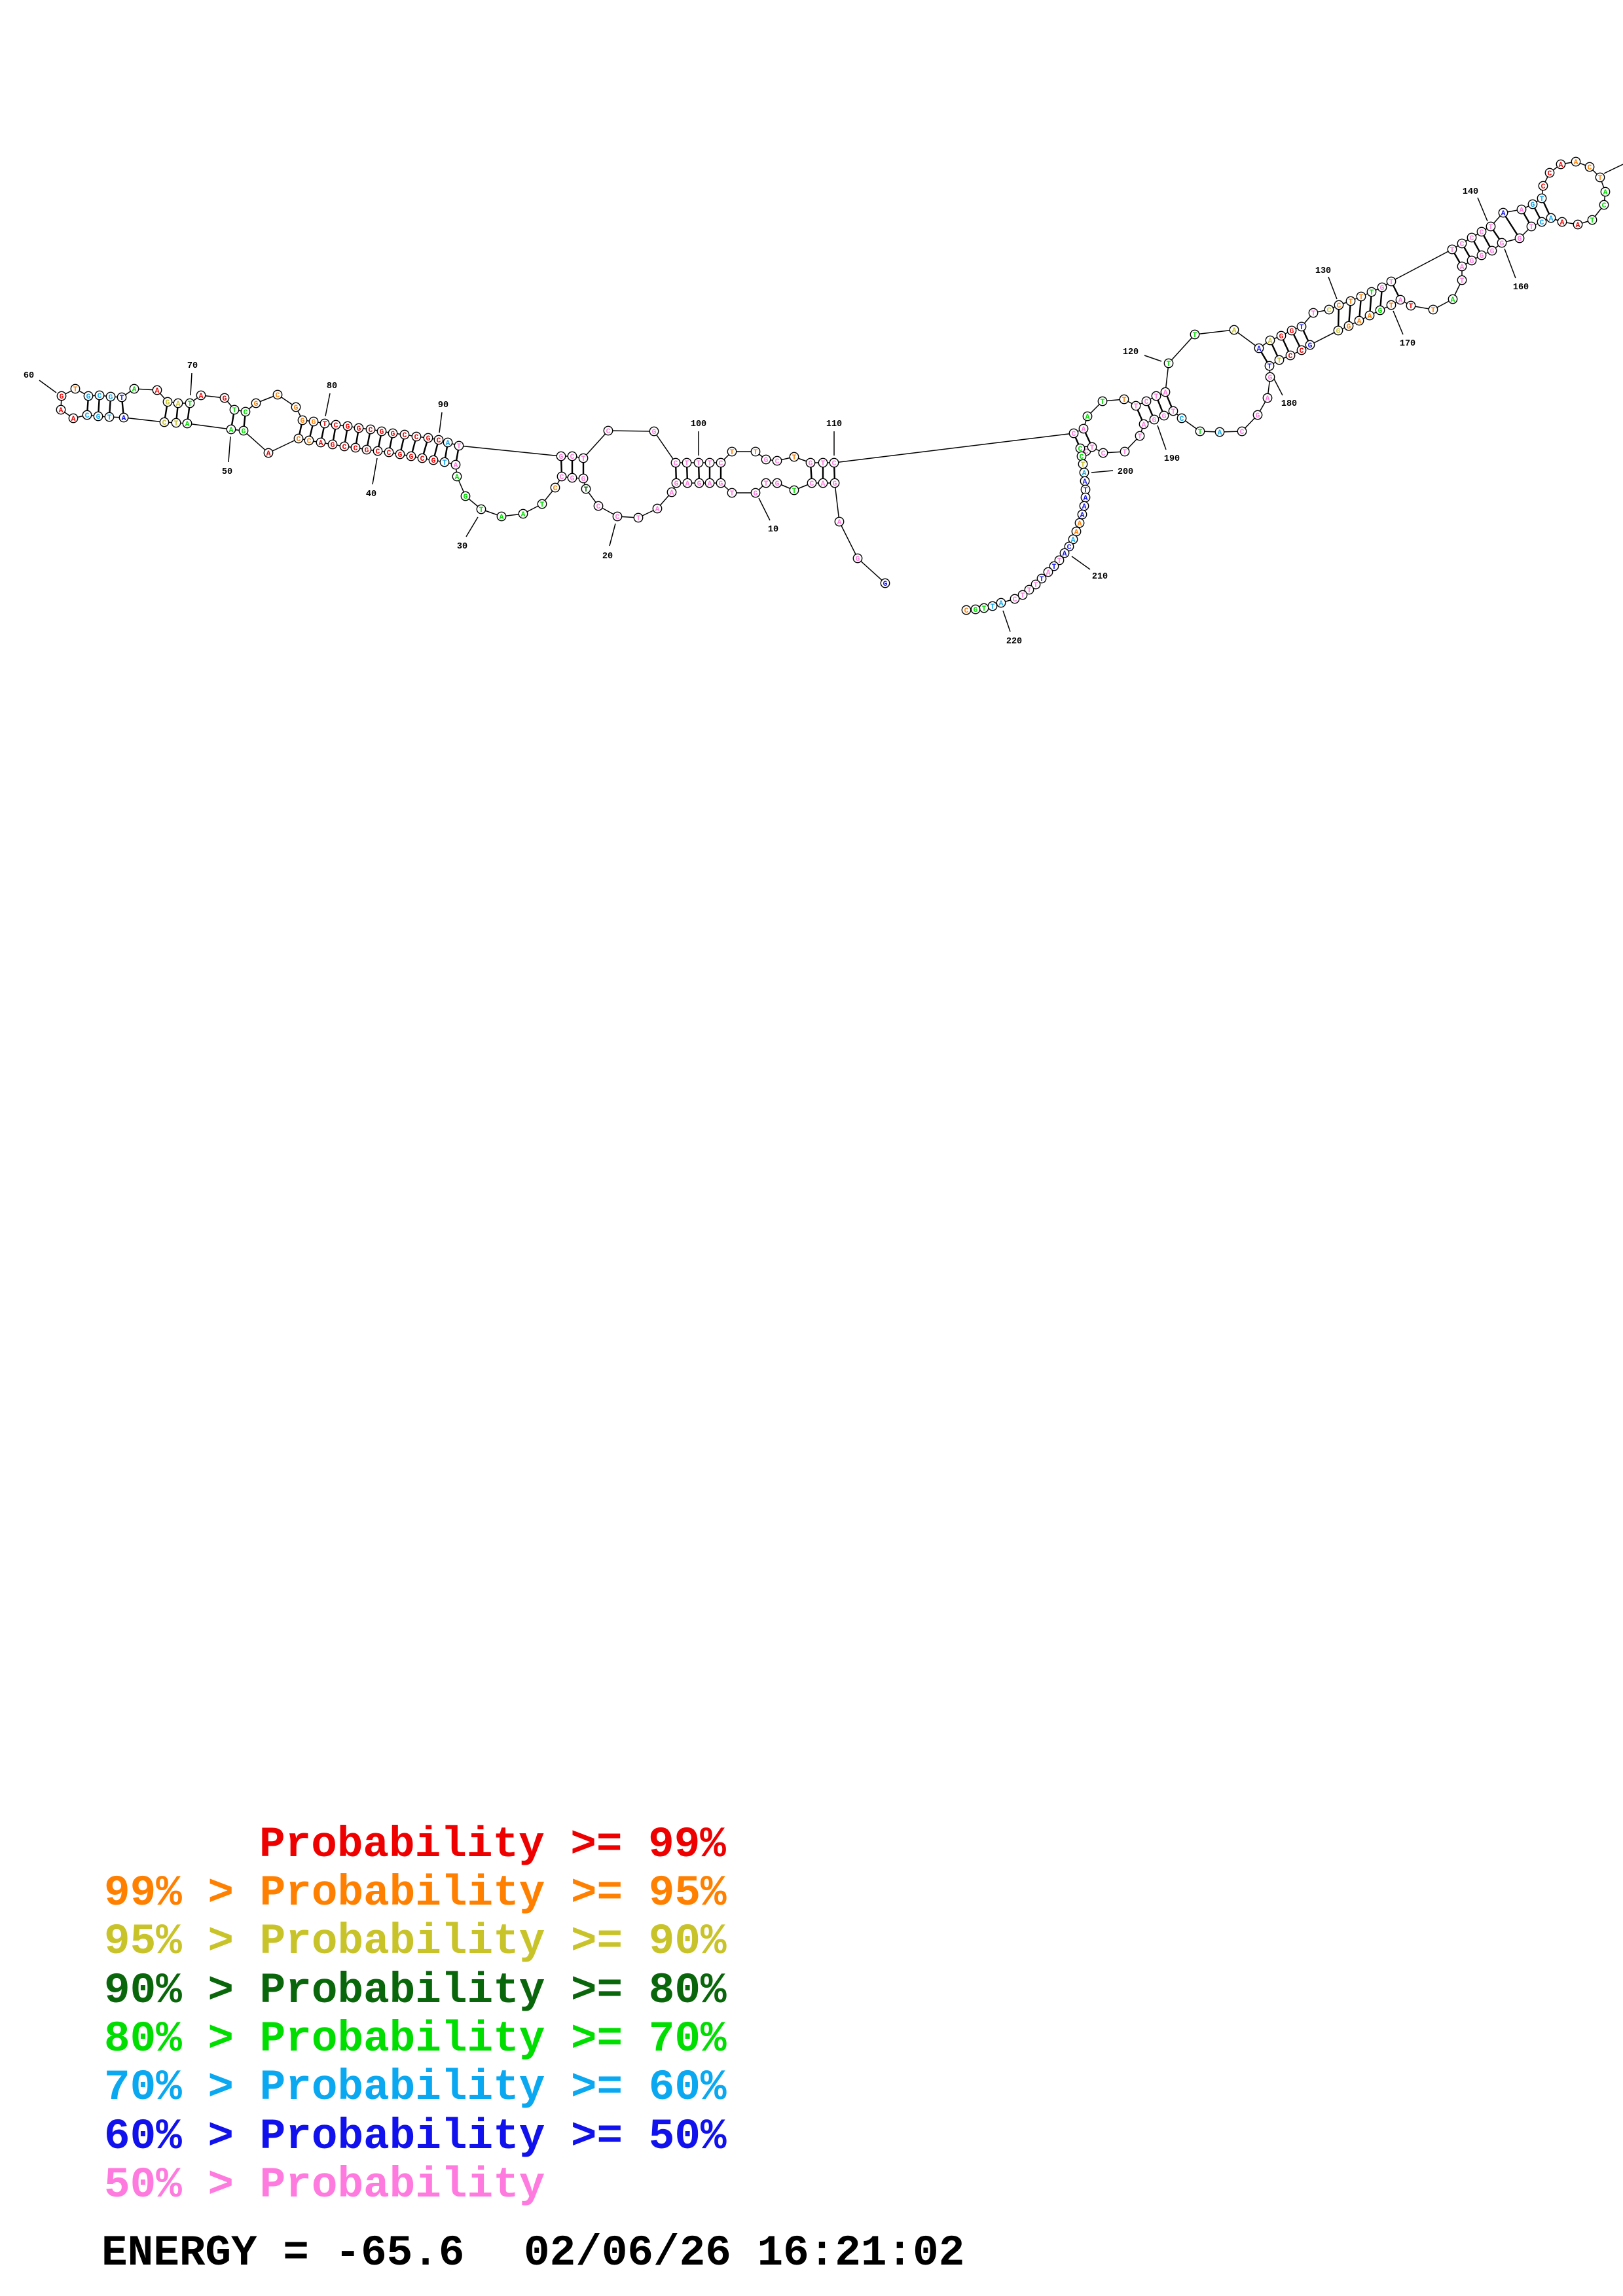 This screenshot has width=1623, height=2296. Describe the element at coordinates (415, 1894) in the screenshot. I see `svg-text: 99% > Probability >= 95%` at that location.